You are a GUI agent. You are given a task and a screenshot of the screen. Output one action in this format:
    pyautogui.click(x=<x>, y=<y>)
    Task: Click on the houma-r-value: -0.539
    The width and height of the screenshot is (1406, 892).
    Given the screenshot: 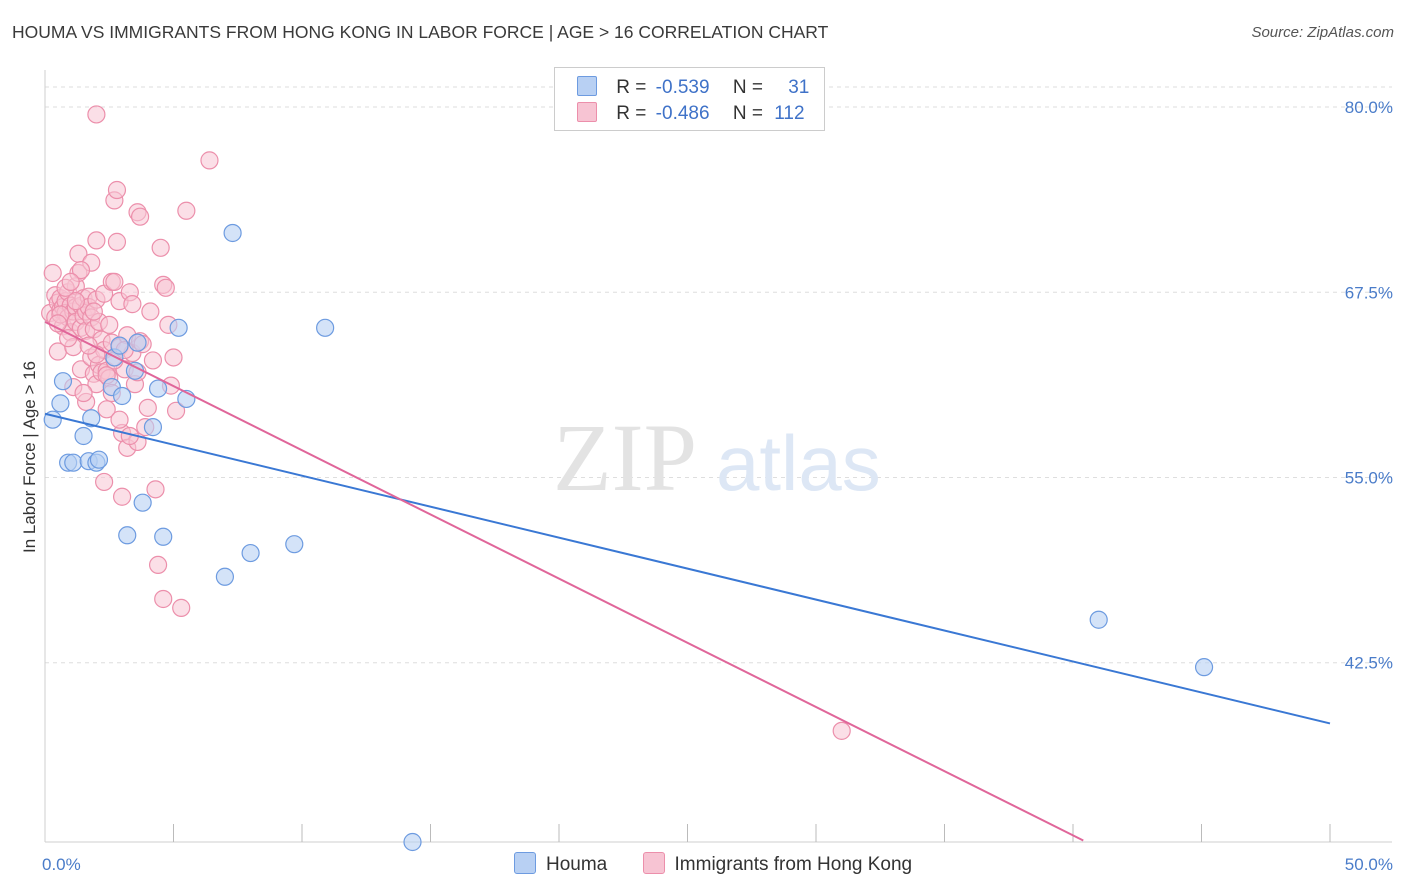 What is the action you would take?
    pyautogui.click(x=682, y=87)
    